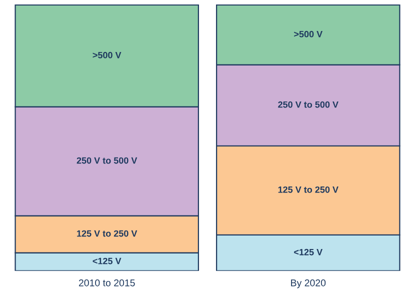  Describe the element at coordinates (107, 55) in the screenshot. I see `text: >500 V` at that location.